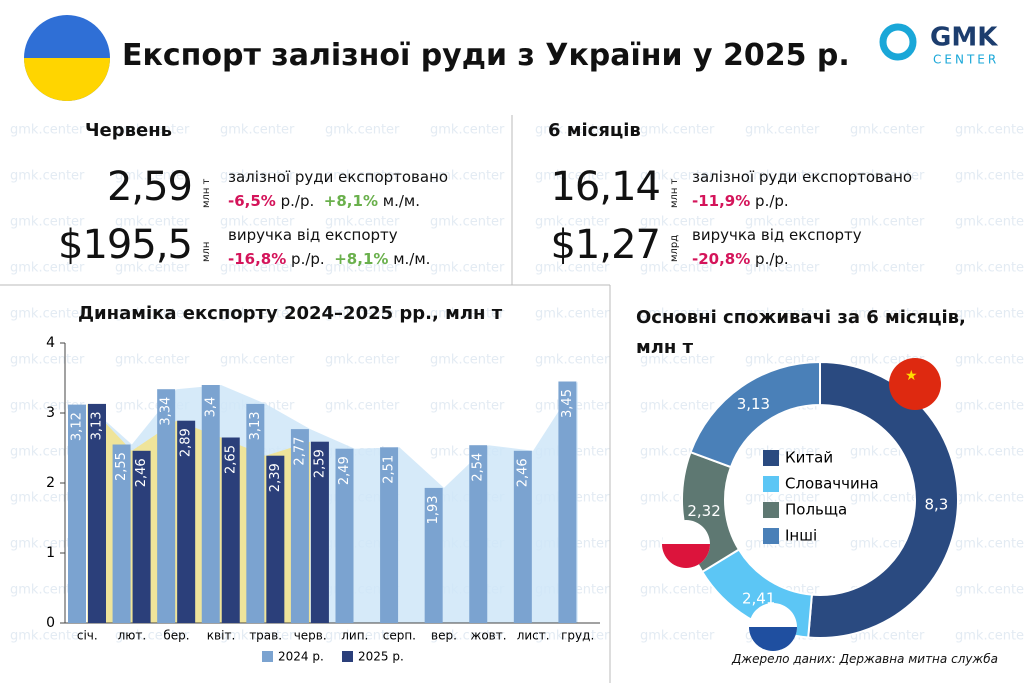  I want to click on x-tick-label: квіт., so click(221, 636).